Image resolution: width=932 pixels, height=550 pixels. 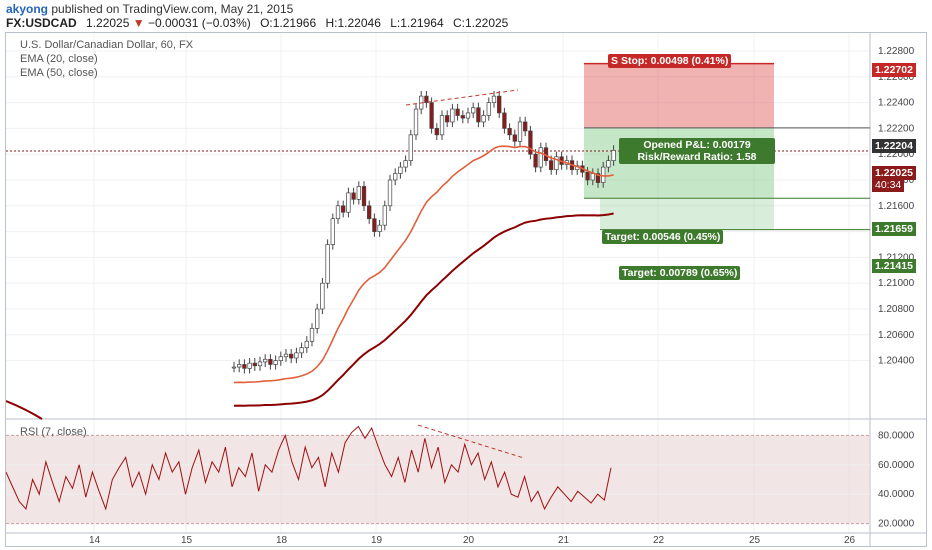 What do you see at coordinates (894, 229) in the screenshot?
I see `target1-price-tag: 1.21659` at bounding box center [894, 229].